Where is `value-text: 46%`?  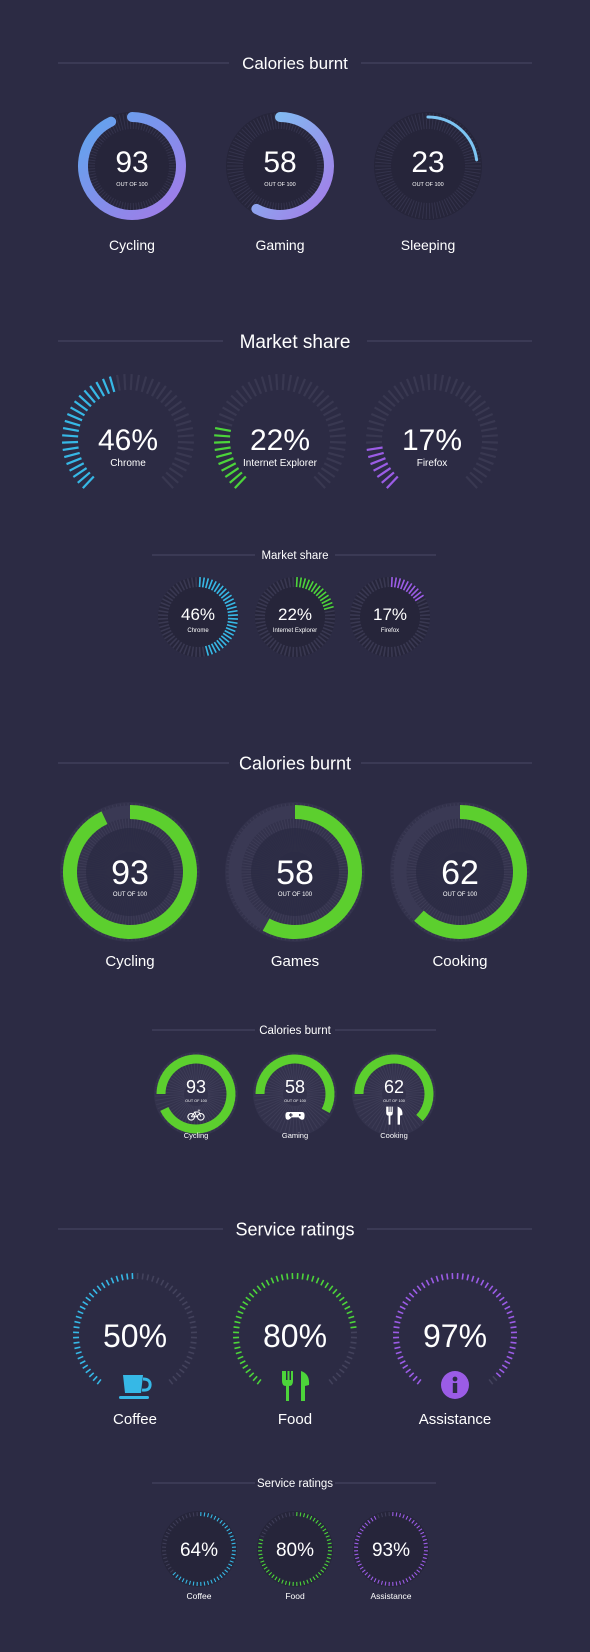 value-text: 46% is located at coordinates (128, 440).